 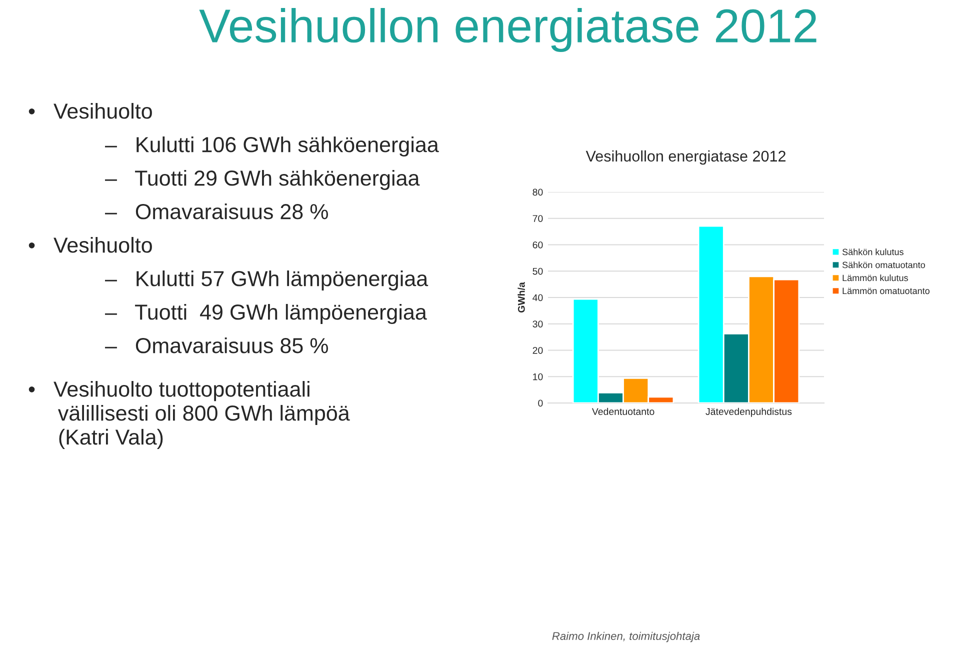 What do you see at coordinates (537, 244) in the screenshot?
I see `y-tick-label: 60` at bounding box center [537, 244].